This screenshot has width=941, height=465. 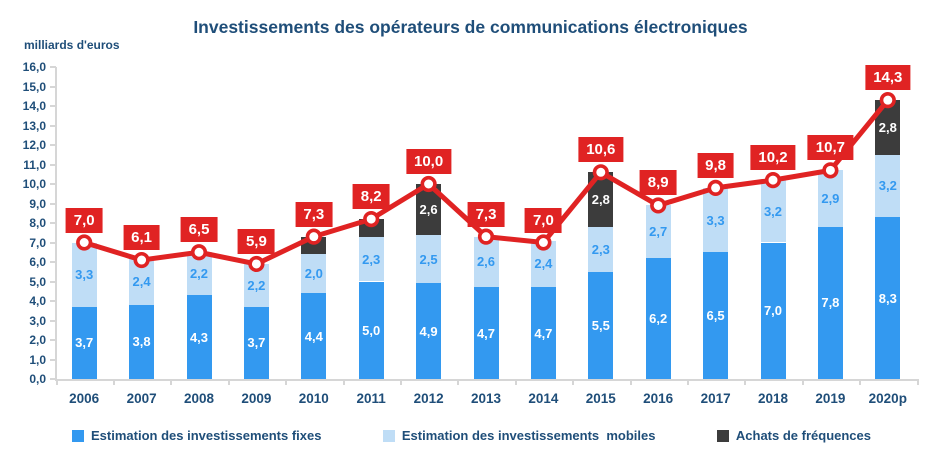 What do you see at coordinates (716, 220) in the screenshot?
I see `bar-segment-mobiles-2017: 3,3` at bounding box center [716, 220].